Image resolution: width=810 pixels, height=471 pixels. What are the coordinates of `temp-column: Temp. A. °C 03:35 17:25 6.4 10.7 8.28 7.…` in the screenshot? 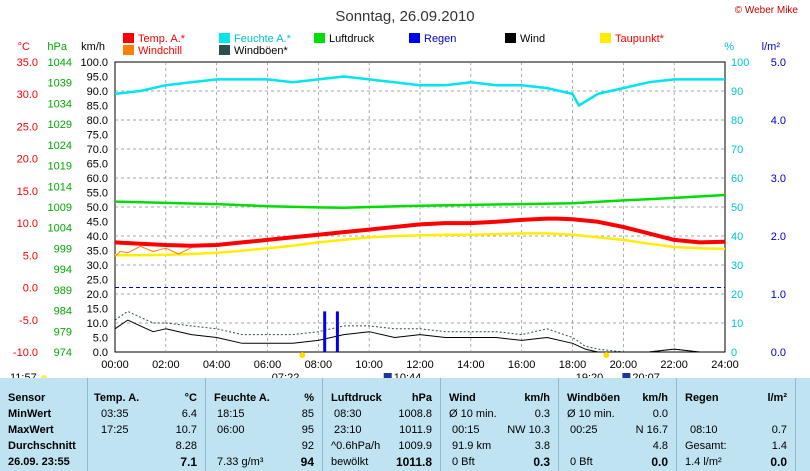 It's located at (147, 424).